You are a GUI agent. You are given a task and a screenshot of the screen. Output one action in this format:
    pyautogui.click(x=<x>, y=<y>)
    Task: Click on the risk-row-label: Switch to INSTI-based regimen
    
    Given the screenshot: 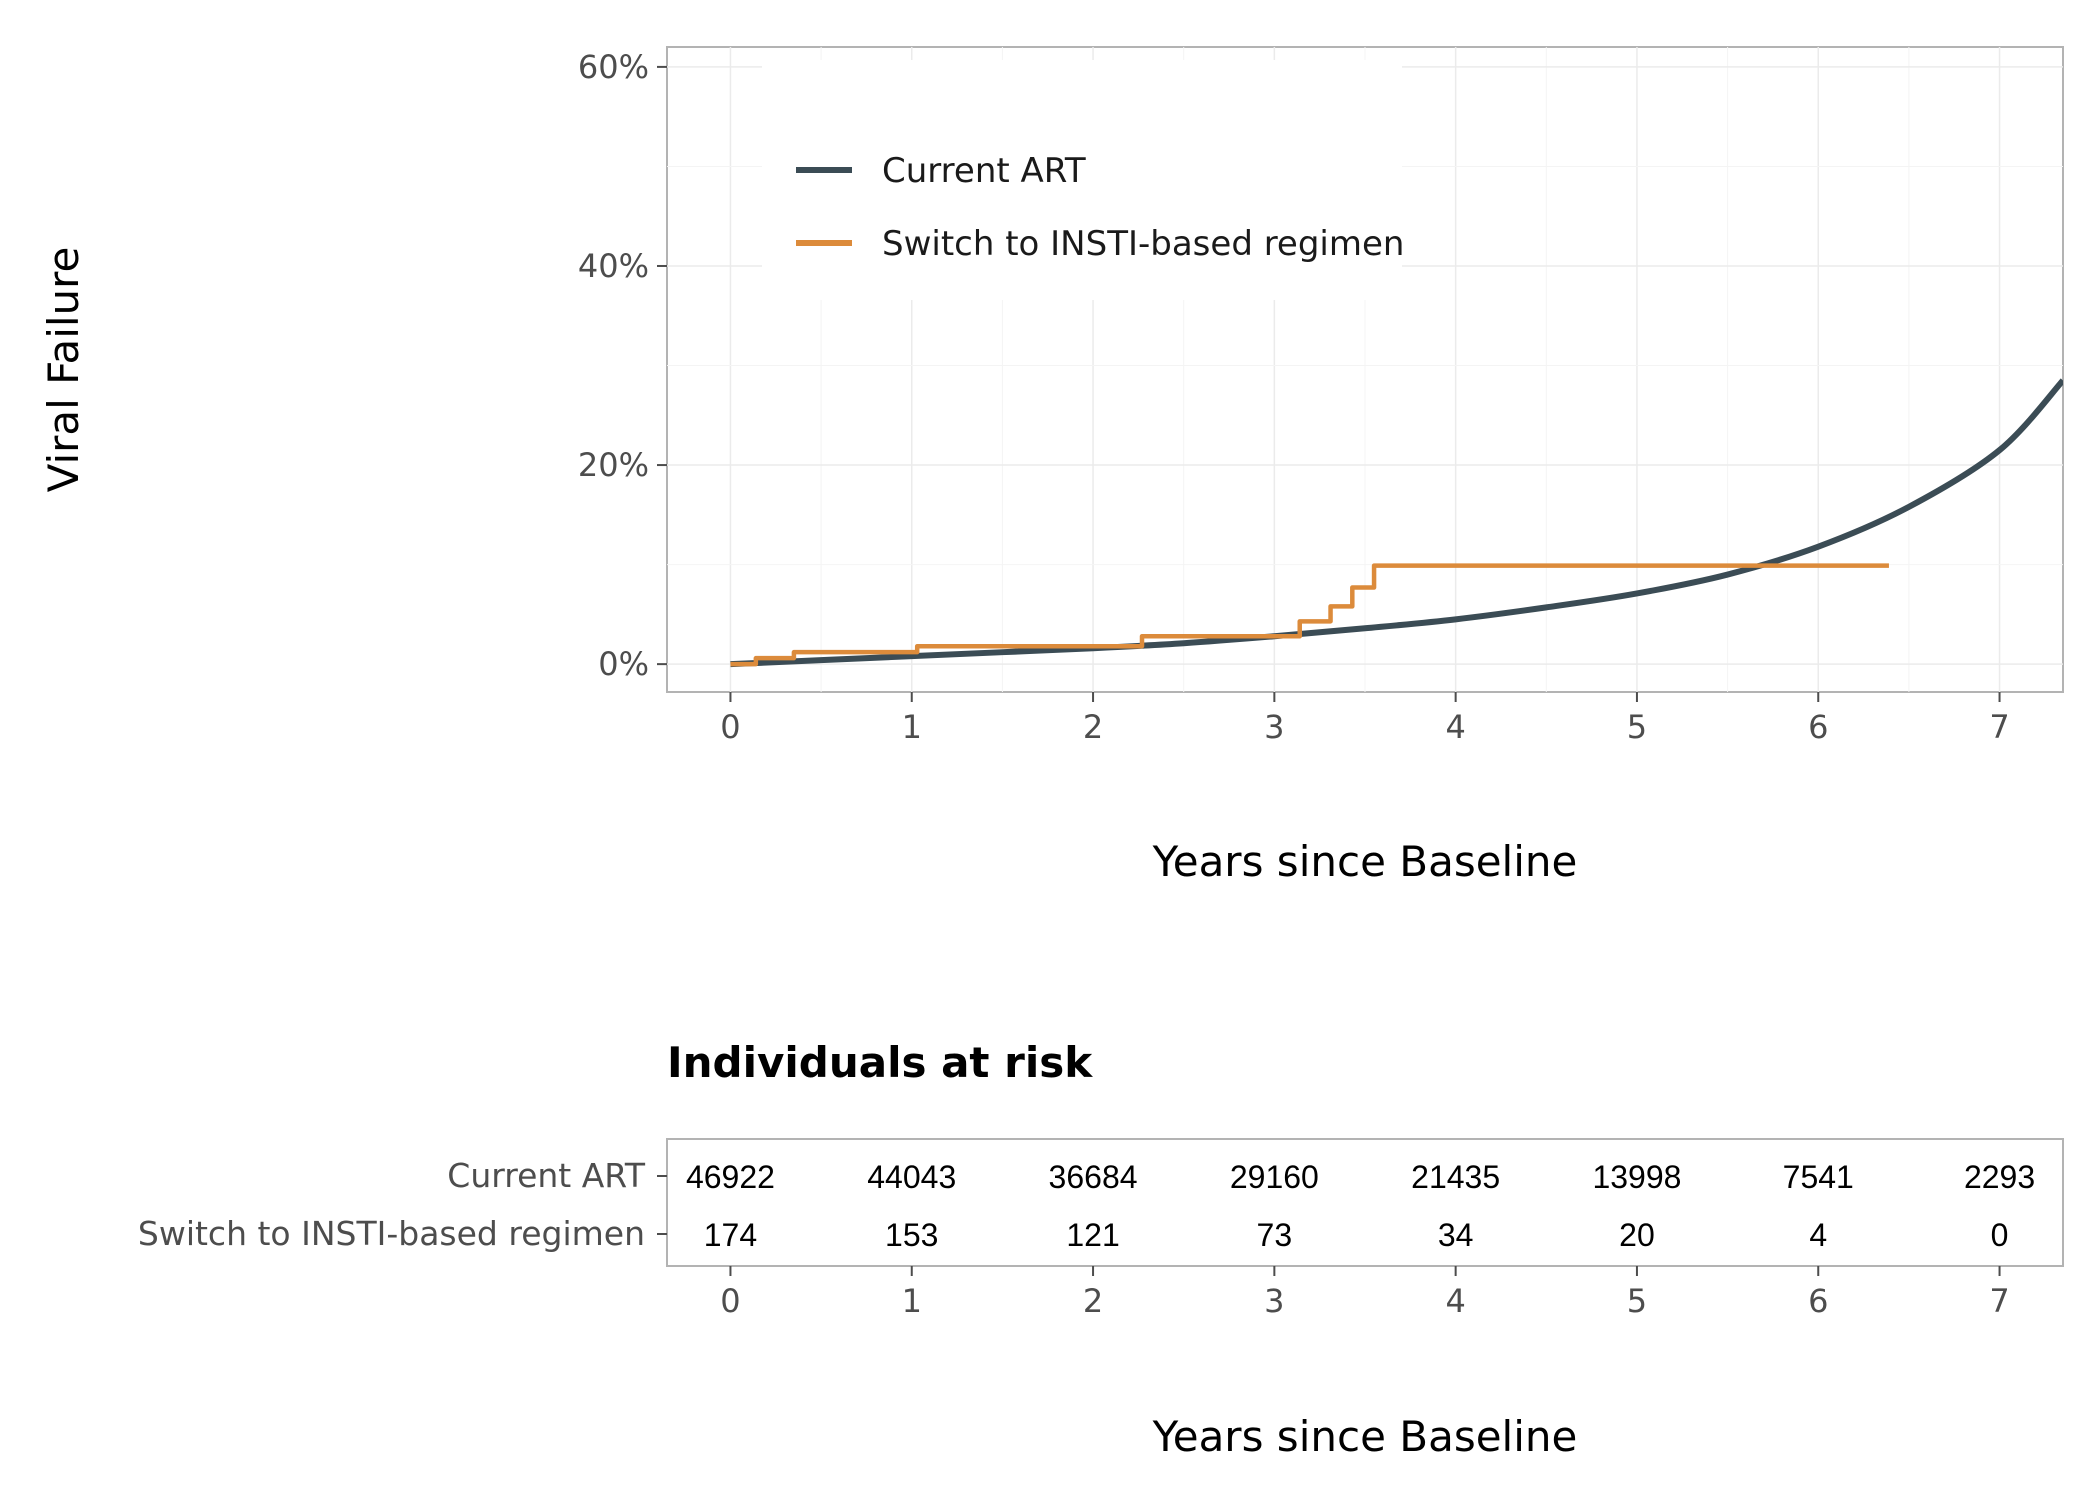 What is the action you would take?
    pyautogui.click(x=391, y=1233)
    